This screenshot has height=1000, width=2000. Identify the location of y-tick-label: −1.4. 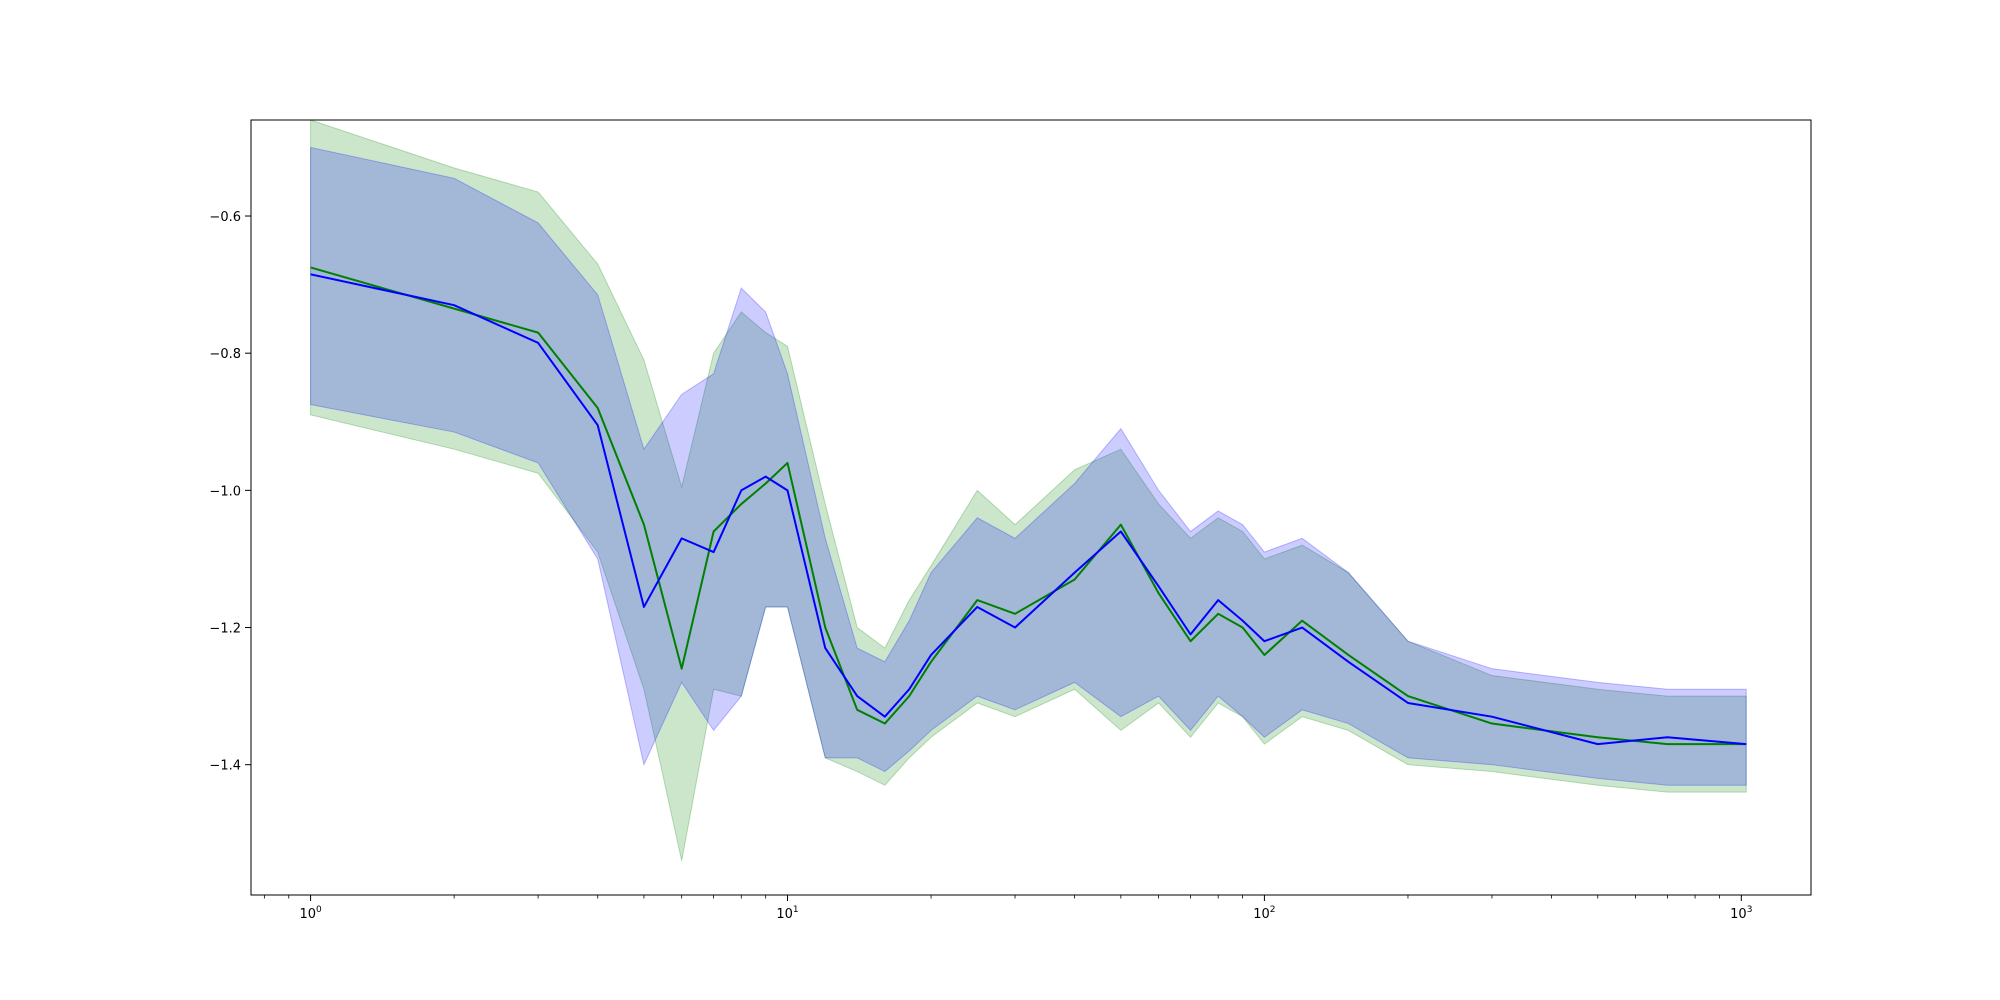
(225, 766).